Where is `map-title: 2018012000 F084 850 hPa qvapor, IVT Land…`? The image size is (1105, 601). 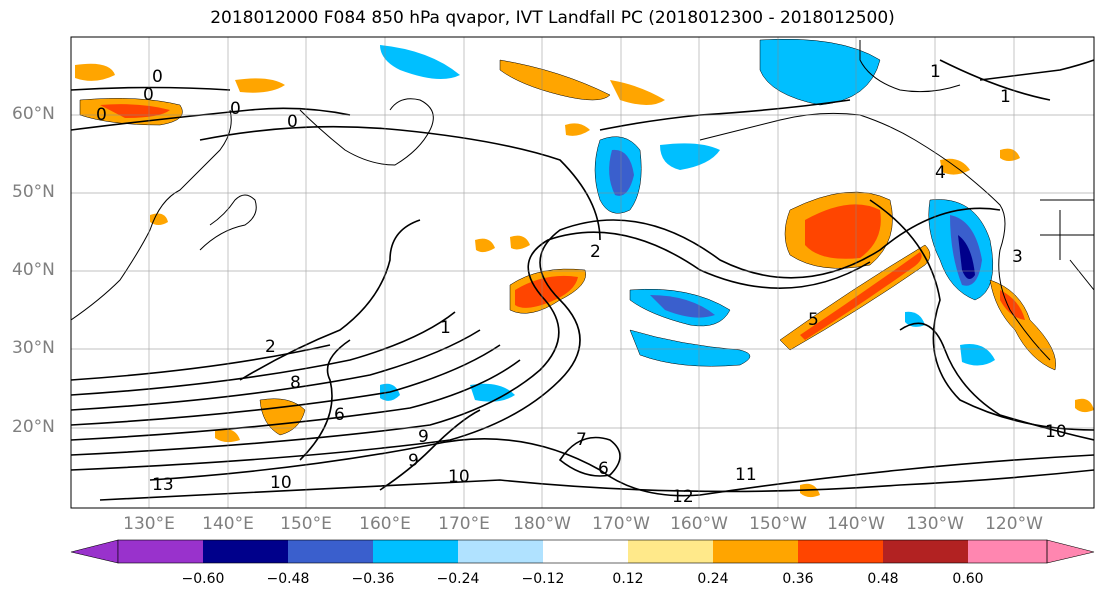
map-title: 2018012000 F084 850 hPa qvapor, IVT Land… is located at coordinates (552, 18).